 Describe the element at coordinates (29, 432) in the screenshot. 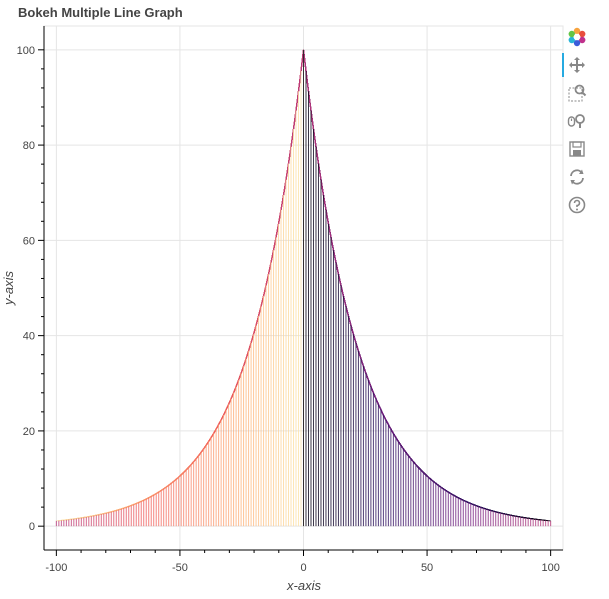

I see `y-tick-label: 20` at that location.